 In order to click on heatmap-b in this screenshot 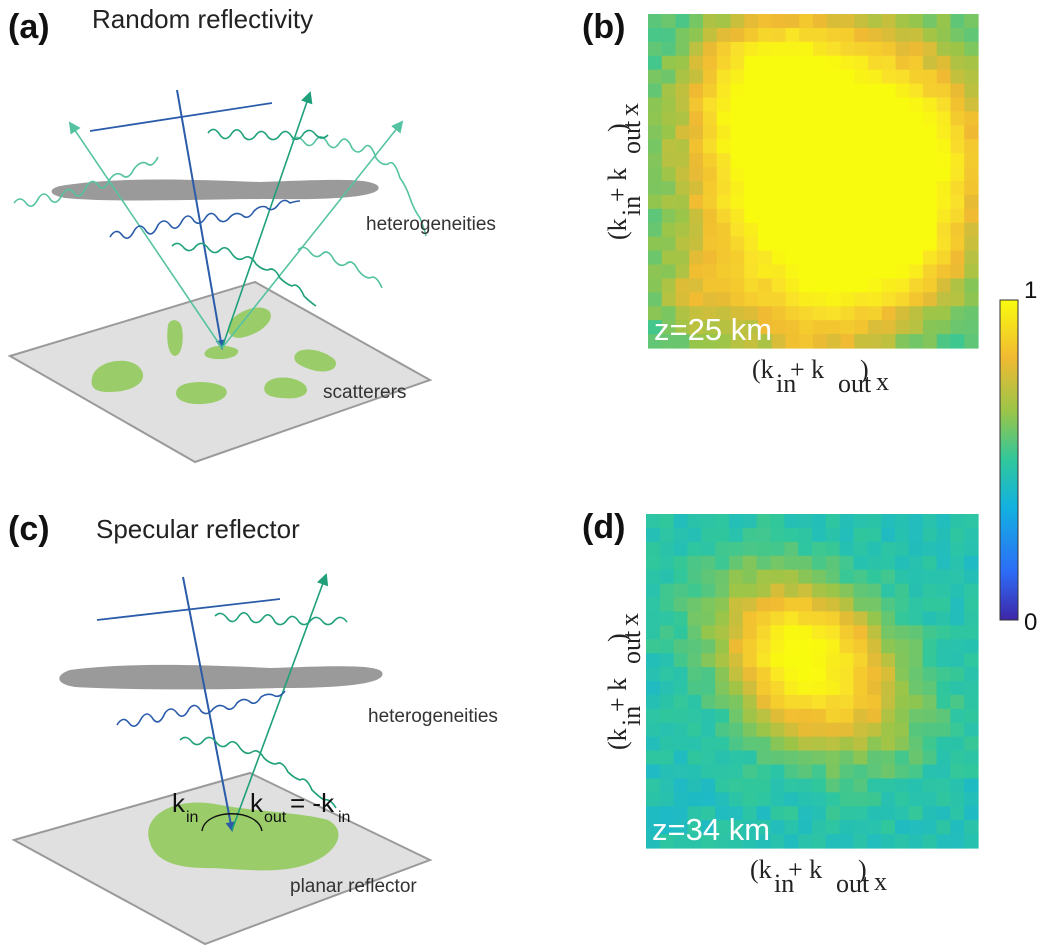, I will do `click(813, 181)`.